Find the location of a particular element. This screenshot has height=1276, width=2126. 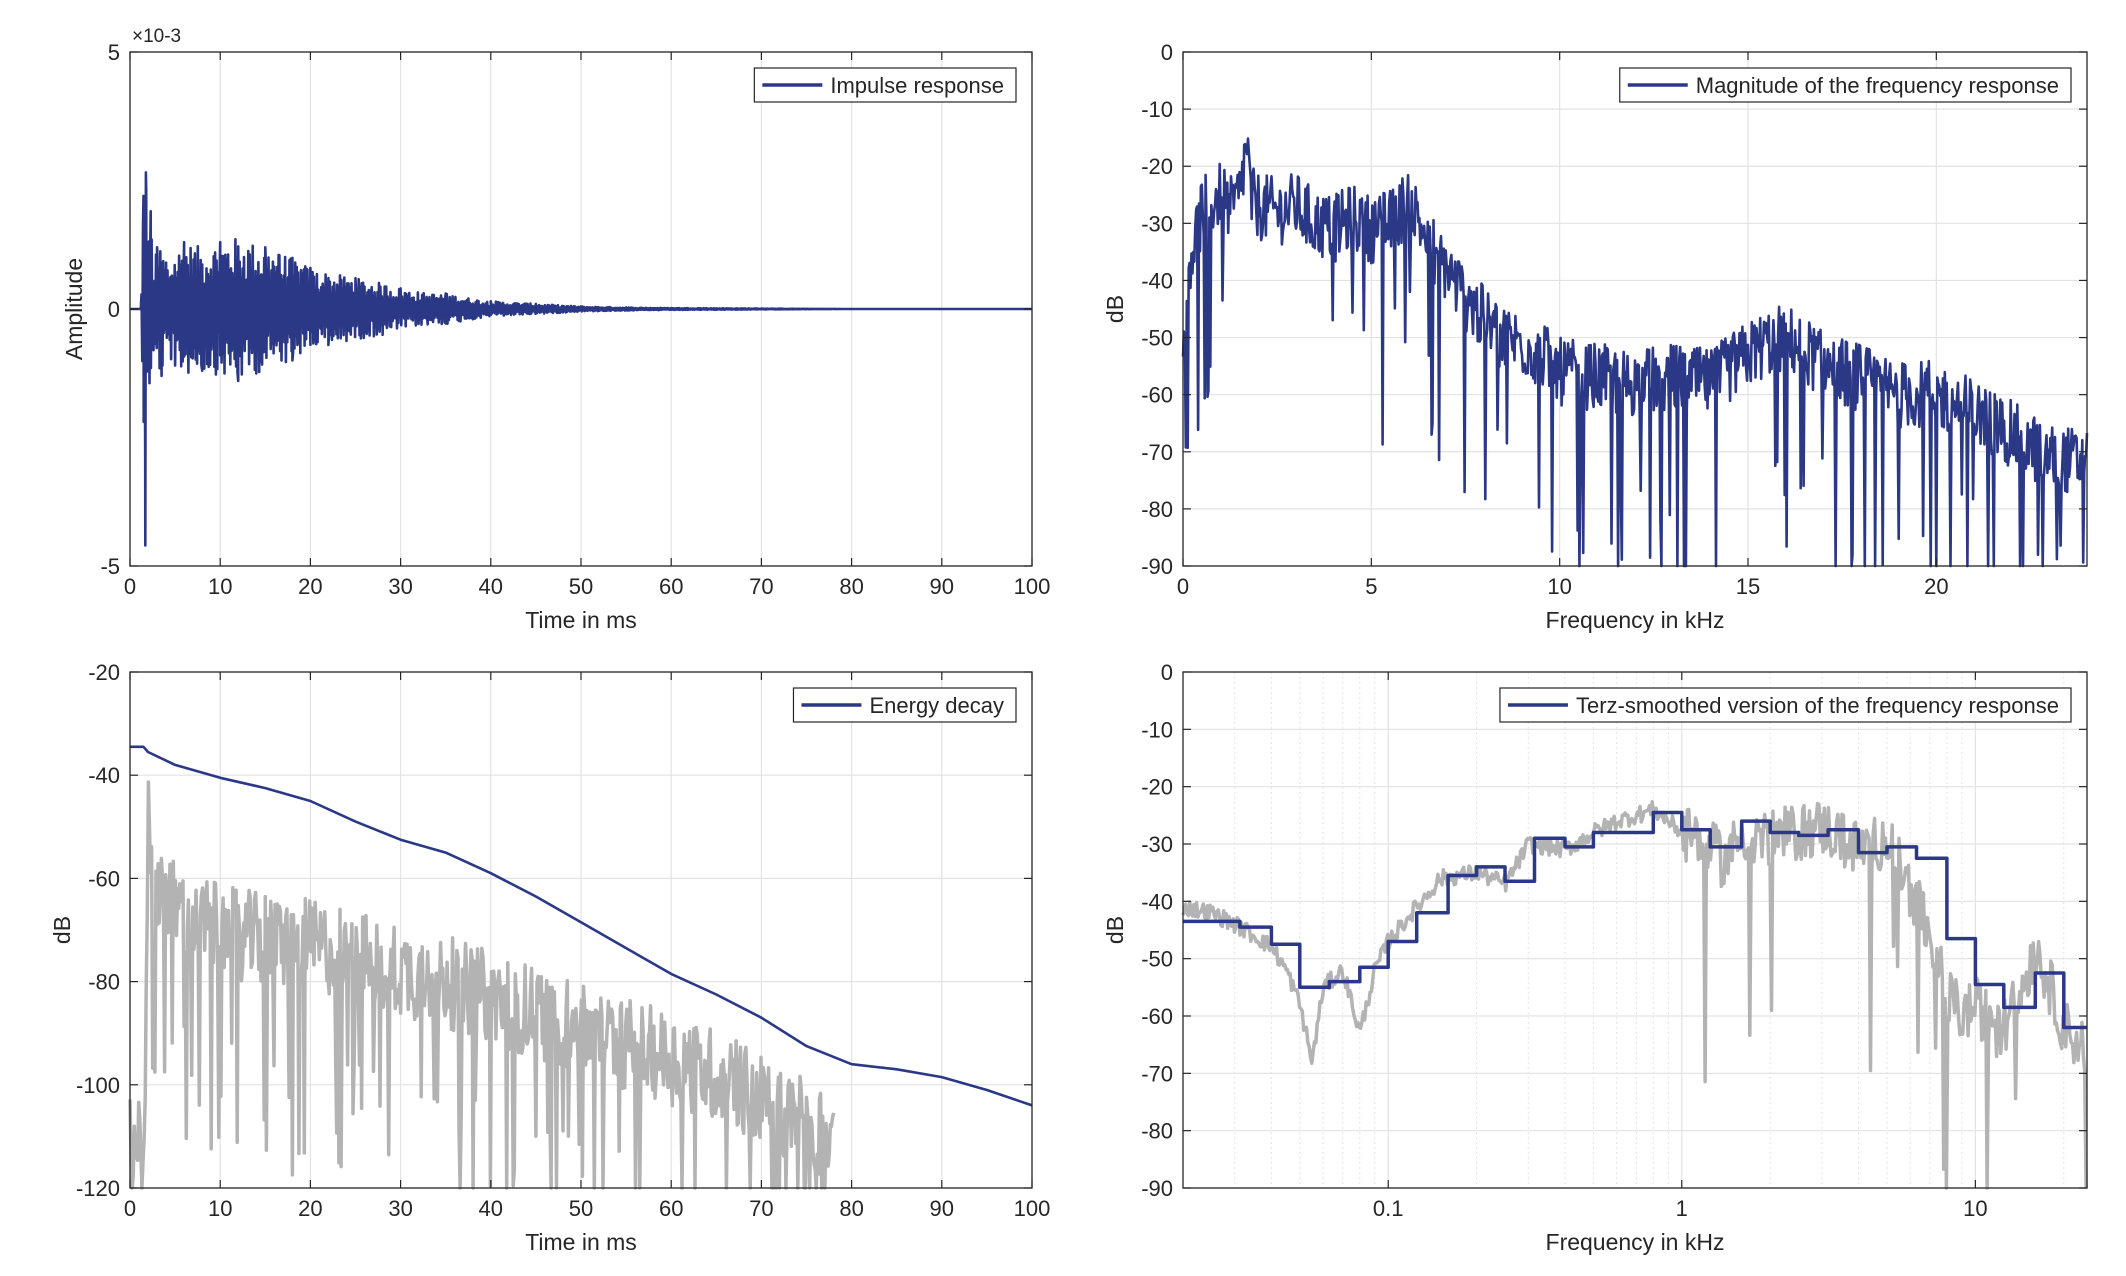

legend: Magnitude of the frequency response is located at coordinates (1845, 85).